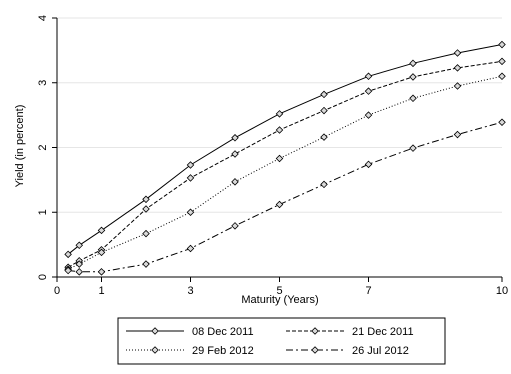 The image size is (511, 374). What do you see at coordinates (380, 351) in the screenshot?
I see `legend-label-3: 26 Jul 2012` at bounding box center [380, 351].